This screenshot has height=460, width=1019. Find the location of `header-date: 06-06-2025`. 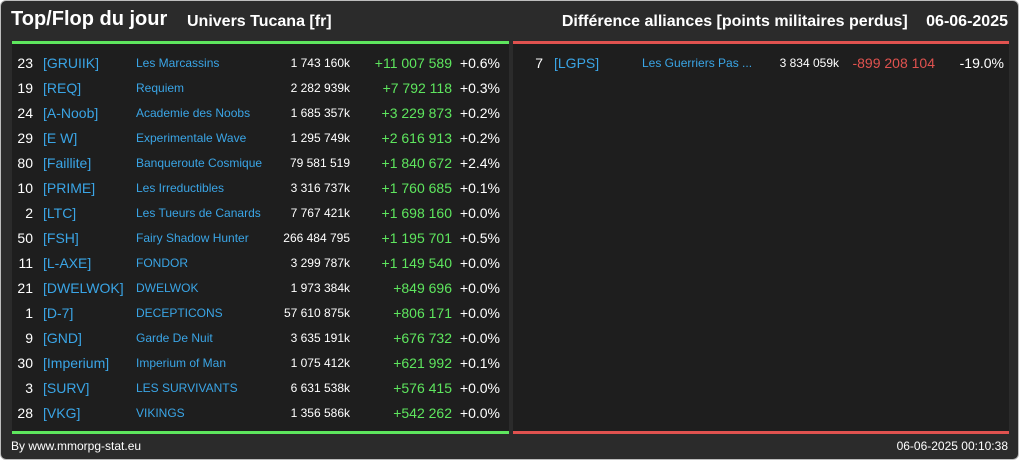

header-date: 06-06-2025 is located at coordinates (967, 21).